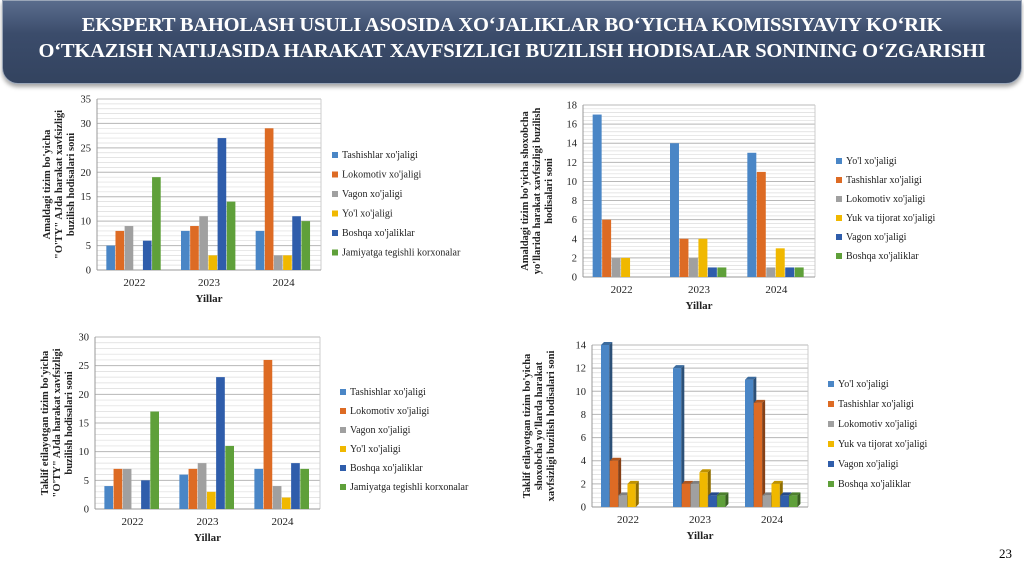  I want to click on y-axis-title-line: buzilish hodisalari soni, so click(71, 184).